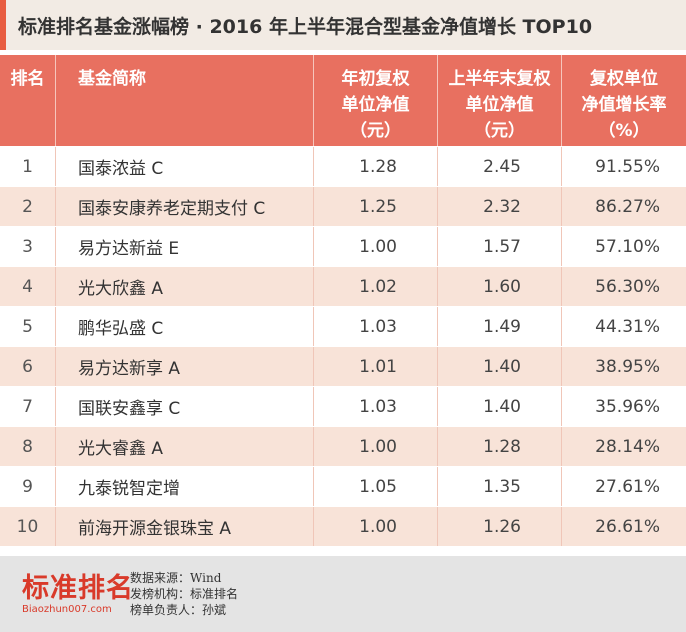  What do you see at coordinates (78, 588) in the screenshot?
I see `logo-wordmark: 标准排名` at bounding box center [78, 588].